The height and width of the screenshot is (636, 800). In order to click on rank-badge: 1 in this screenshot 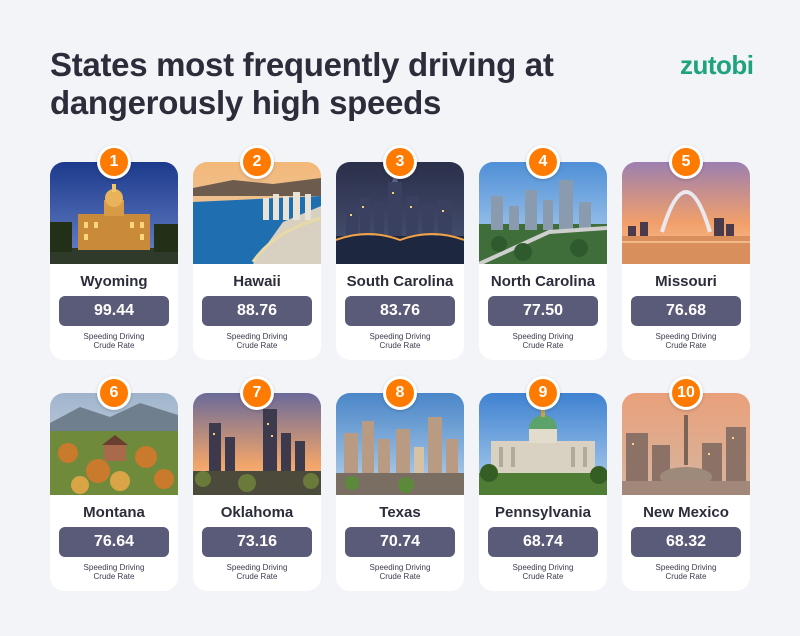, I will do `click(114, 162)`.